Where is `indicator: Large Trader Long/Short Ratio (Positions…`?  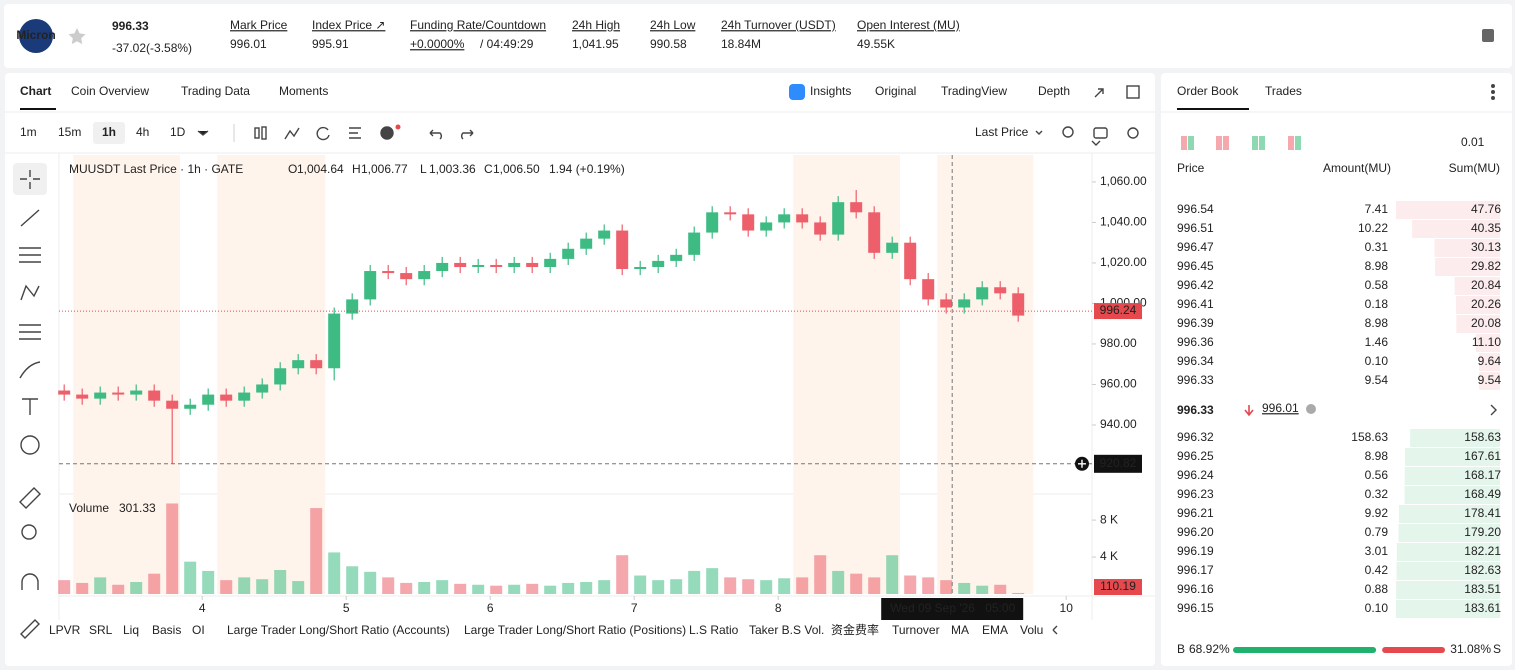
indicator: Large Trader Long/Short Ratio (Positions… is located at coordinates (575, 630).